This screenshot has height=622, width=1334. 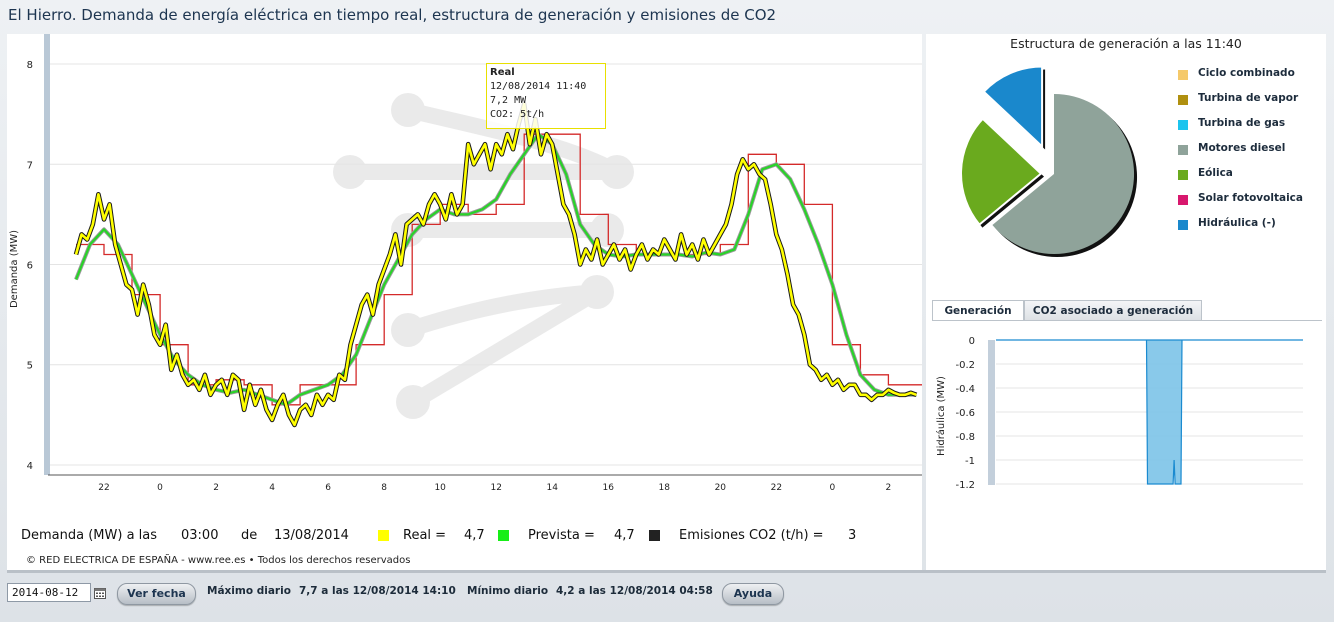 What do you see at coordinates (941, 416) in the screenshot?
I see `hidraulica-y-axis-label: Hidráulica (MW)` at bounding box center [941, 416].